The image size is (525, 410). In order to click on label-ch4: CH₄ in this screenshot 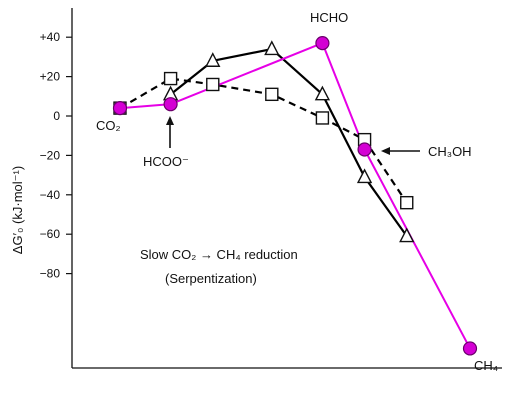, I will do `click(486, 365)`.